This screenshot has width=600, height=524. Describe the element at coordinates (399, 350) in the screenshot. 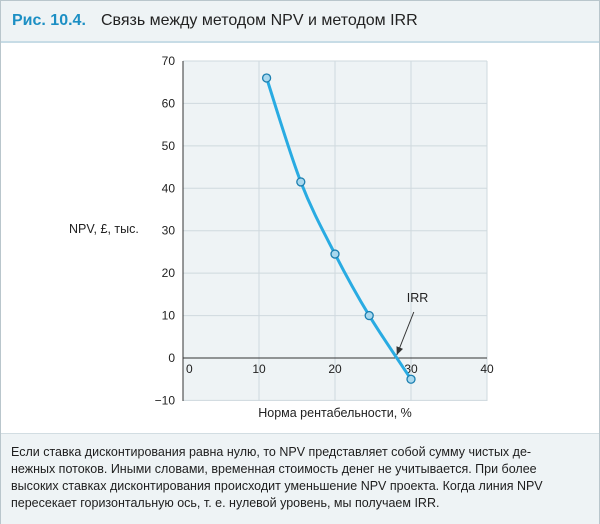

I see `irr-arrow-head` at that location.